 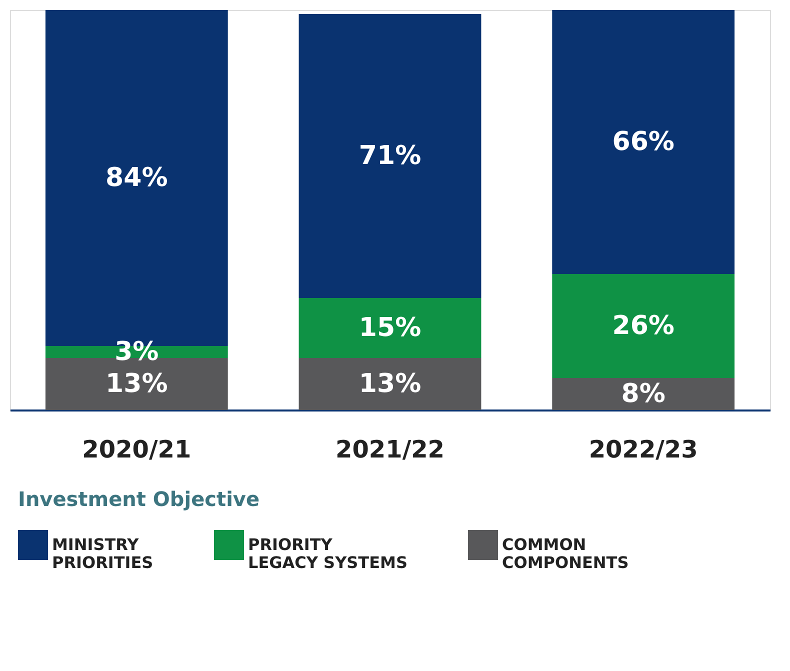 What do you see at coordinates (103, 553) in the screenshot?
I see `legend-label: MINISTRY PRIORITIES` at bounding box center [103, 553].